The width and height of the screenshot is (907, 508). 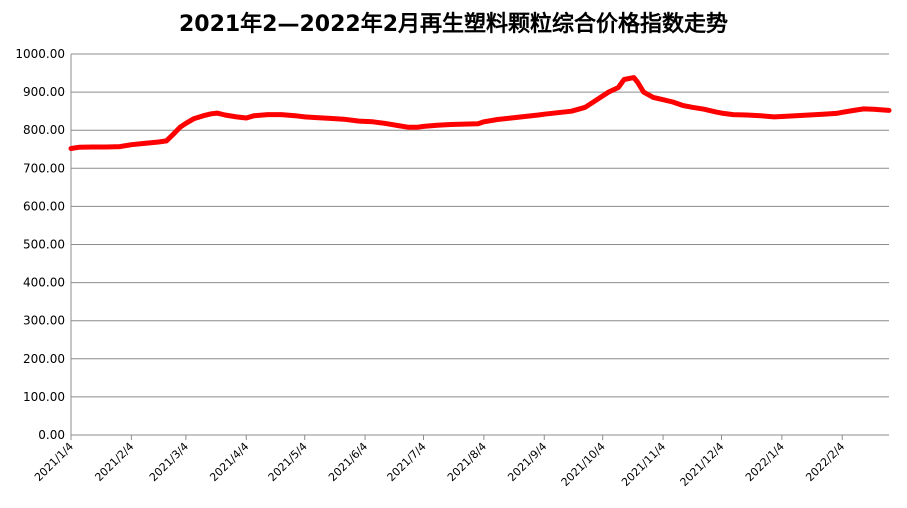 What do you see at coordinates (40, 54) in the screenshot?
I see `y-tick-label: 1000.00` at bounding box center [40, 54].